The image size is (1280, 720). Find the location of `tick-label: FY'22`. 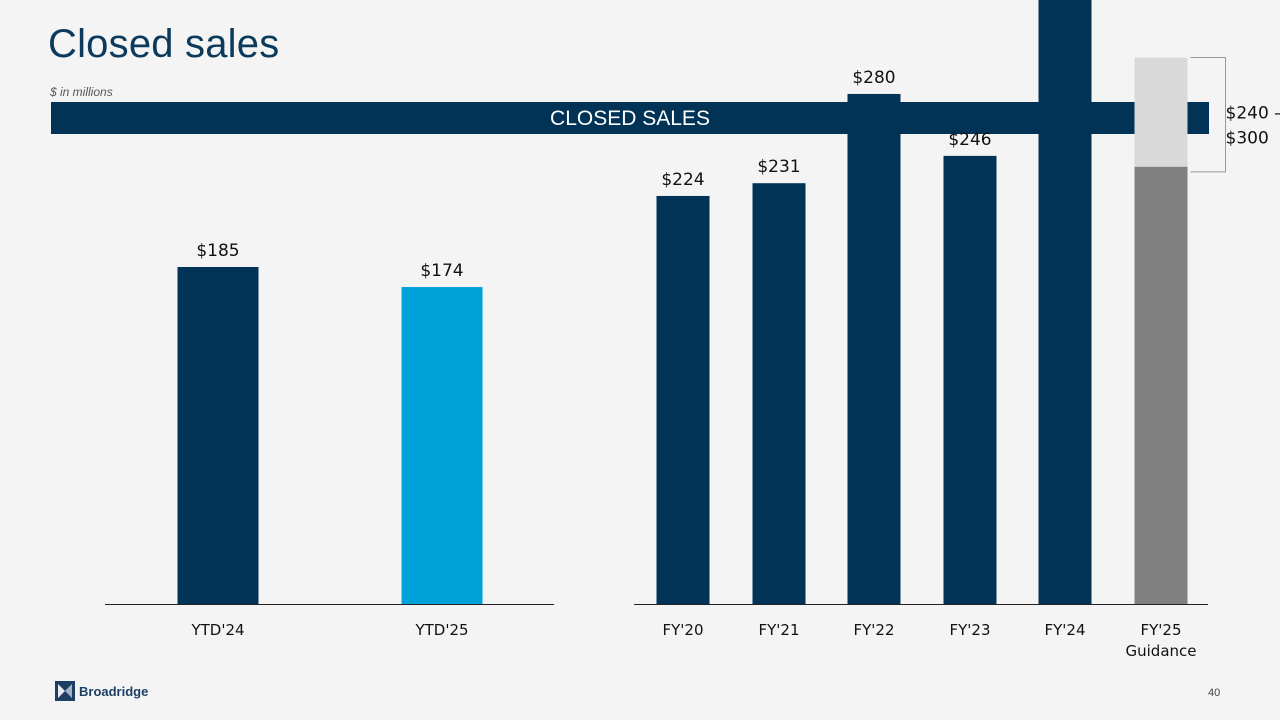

tick-label: FY'22 is located at coordinates (873, 630).